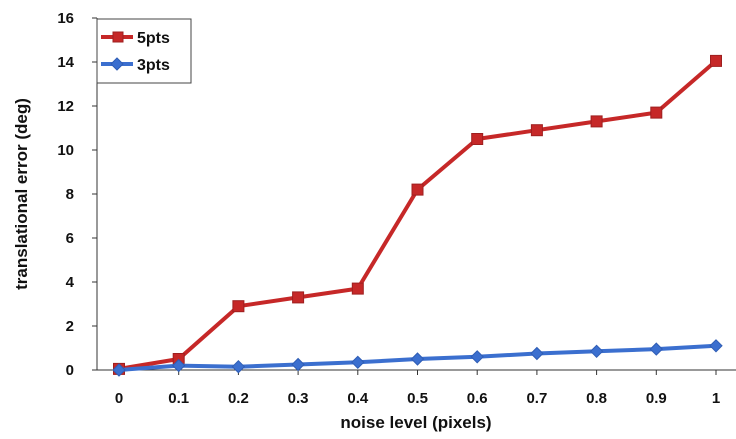 This screenshot has height=439, width=736. Describe the element at coordinates (70, 326) in the screenshot. I see `y-tick-label: 2` at that location.